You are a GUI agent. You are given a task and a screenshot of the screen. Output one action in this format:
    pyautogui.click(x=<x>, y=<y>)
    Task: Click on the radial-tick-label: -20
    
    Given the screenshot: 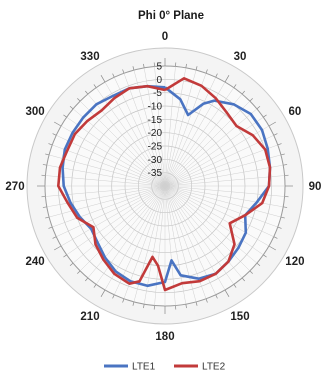 What is the action you would take?
    pyautogui.click(x=155, y=133)
    